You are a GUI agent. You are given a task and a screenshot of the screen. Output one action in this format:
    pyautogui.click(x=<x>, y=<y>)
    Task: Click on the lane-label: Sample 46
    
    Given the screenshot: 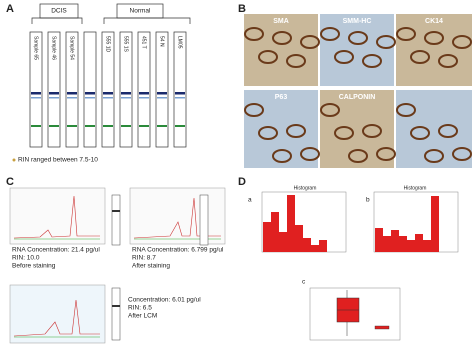 What is the action you would take?
    pyautogui.click(x=54, y=48)
    